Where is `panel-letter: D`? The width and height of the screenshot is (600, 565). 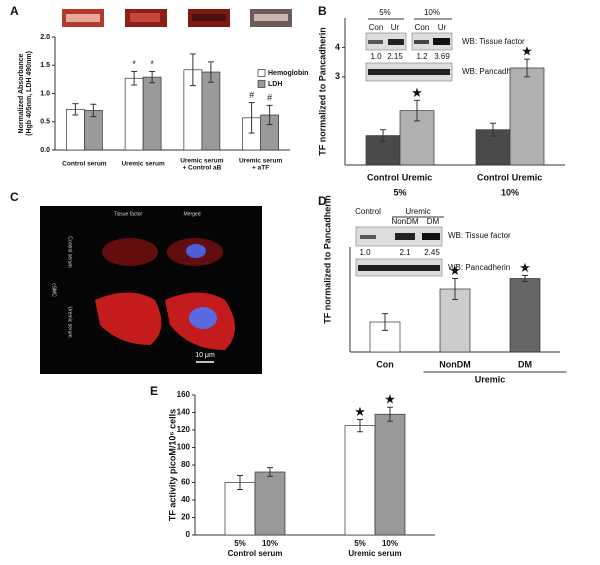
panel-letter: D is located at coordinates (322, 201).